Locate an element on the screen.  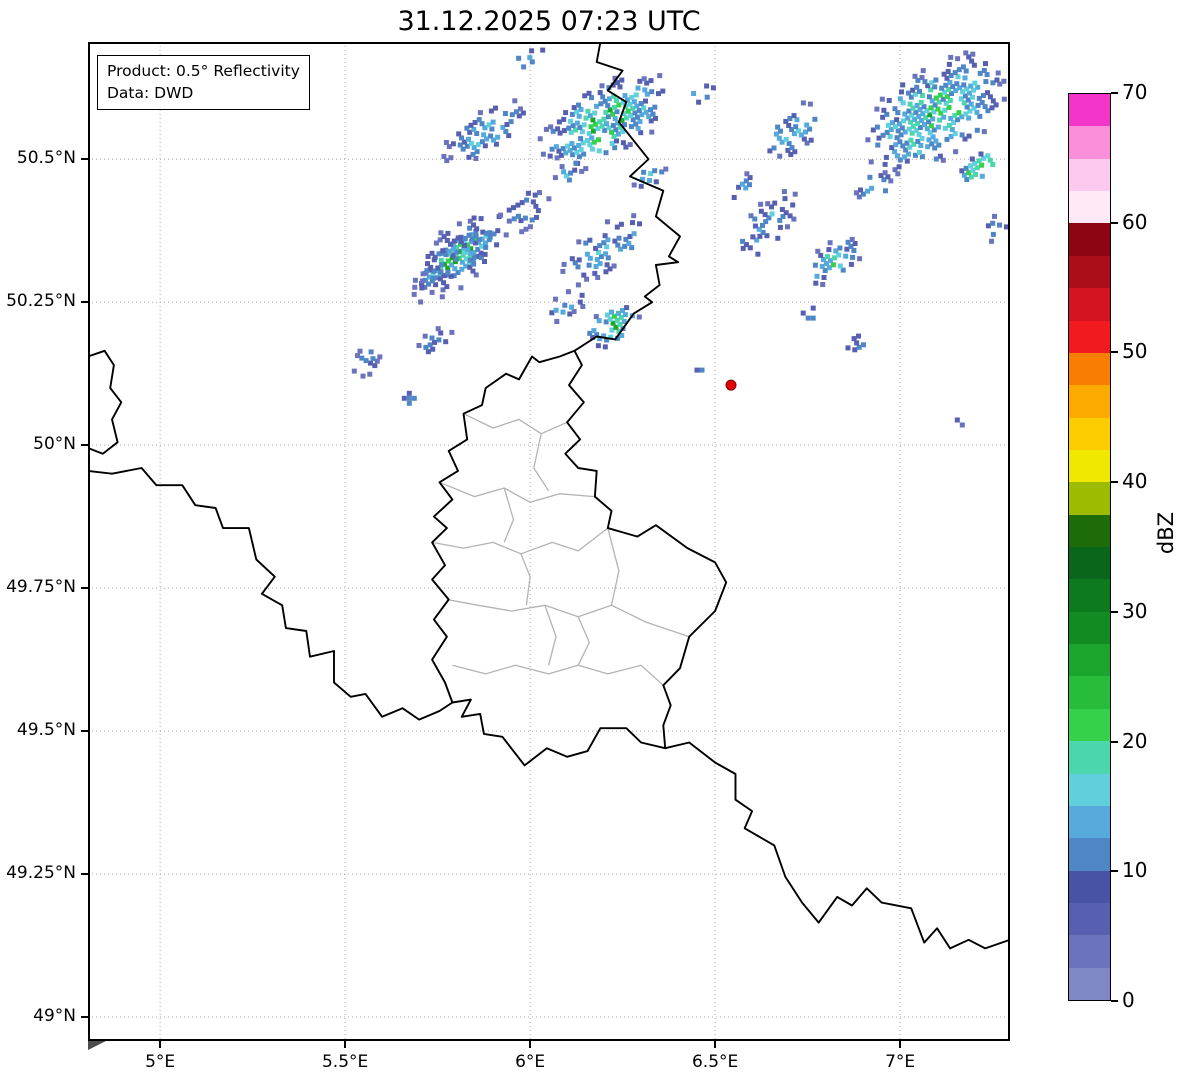
x-tick-label: 5°E is located at coordinates (160, 1062).